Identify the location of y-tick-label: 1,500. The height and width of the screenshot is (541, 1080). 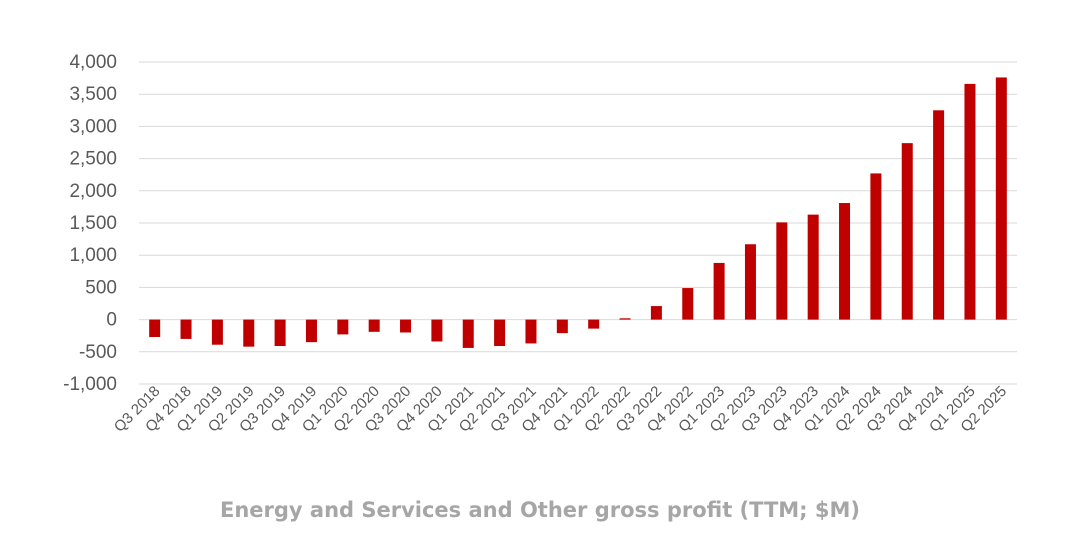
(93, 223).